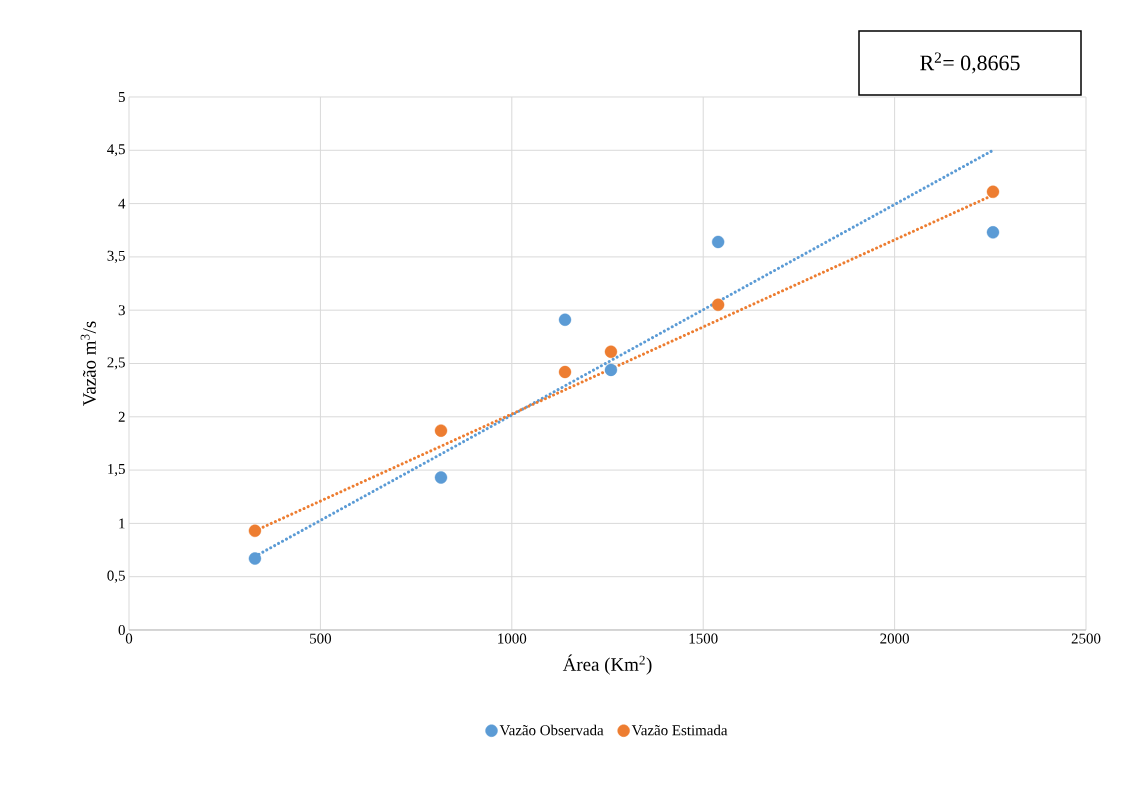  What do you see at coordinates (512, 638) in the screenshot?
I see `x-tick-label: 1000` at bounding box center [512, 638].